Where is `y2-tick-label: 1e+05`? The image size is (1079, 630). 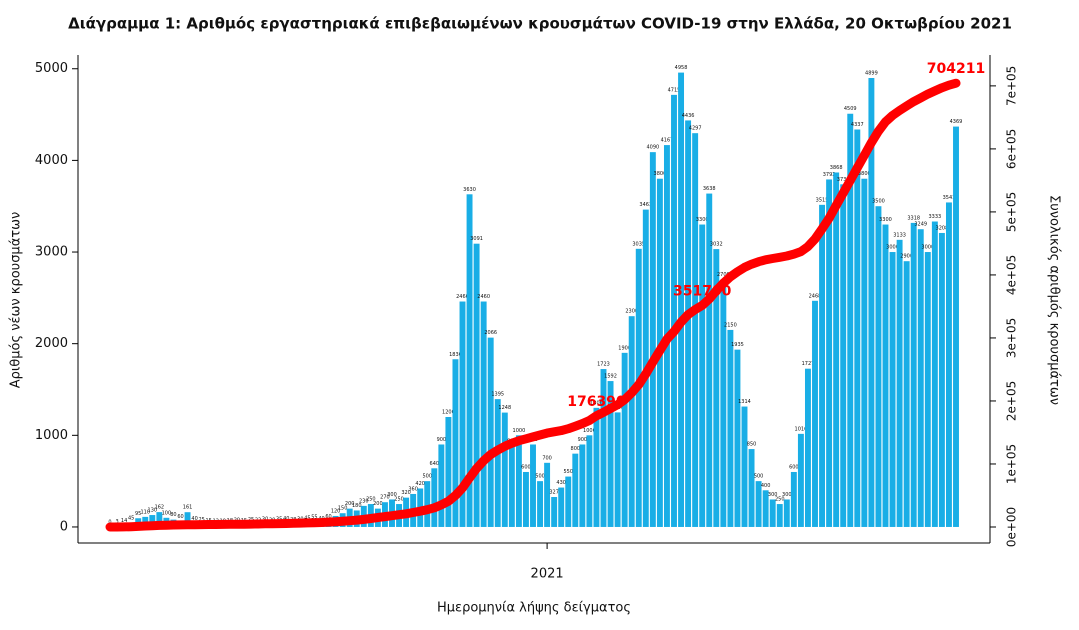
y2-tick-label: 1e+05 is located at coordinates (1012, 464).